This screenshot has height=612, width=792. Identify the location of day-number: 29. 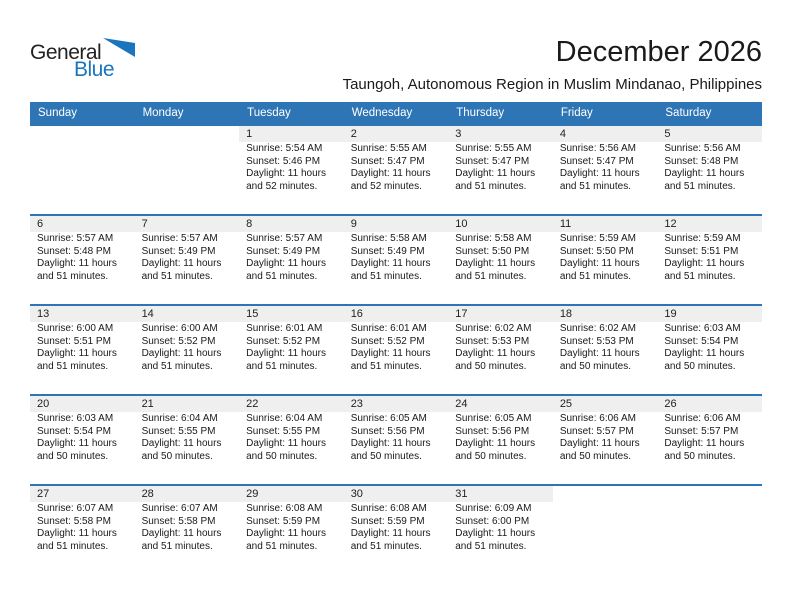
(291, 494).